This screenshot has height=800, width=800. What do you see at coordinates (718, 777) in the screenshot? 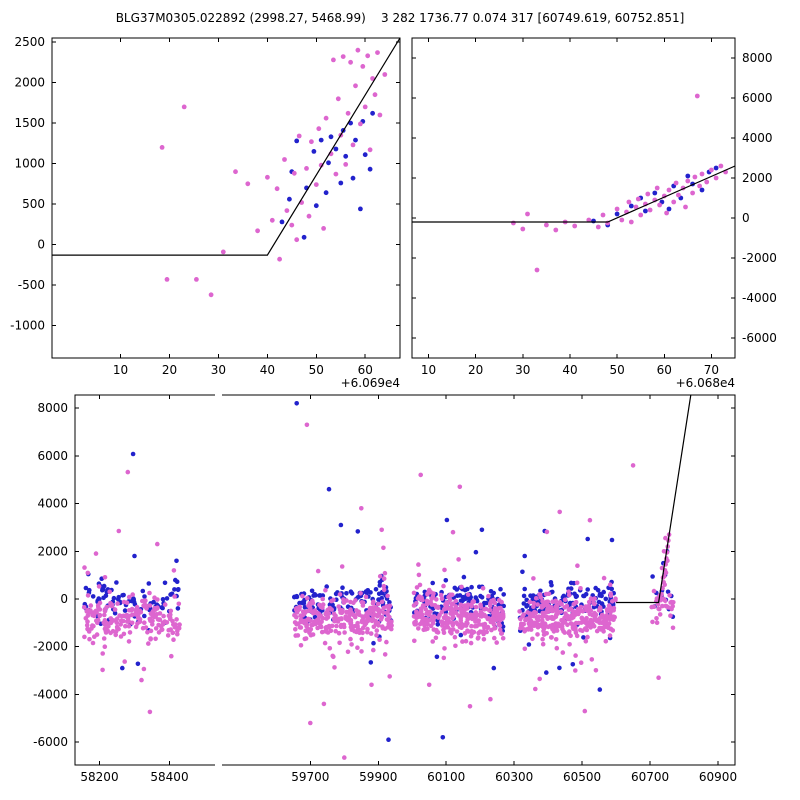
I see `svg-text: 60900` at bounding box center [718, 777].